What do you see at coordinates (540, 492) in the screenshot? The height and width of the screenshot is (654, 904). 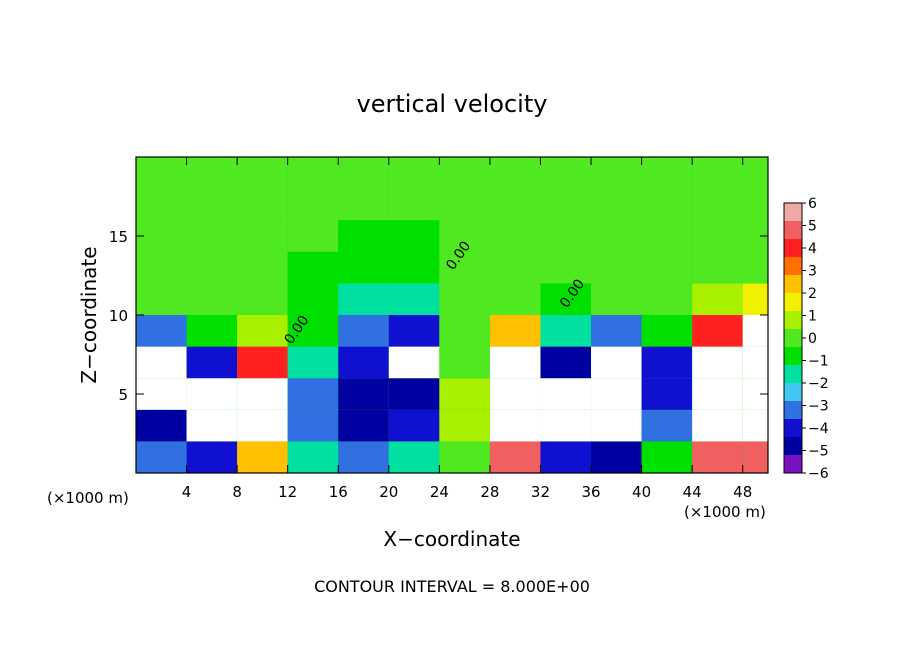 I see `x-tick-label: 32` at bounding box center [540, 492].